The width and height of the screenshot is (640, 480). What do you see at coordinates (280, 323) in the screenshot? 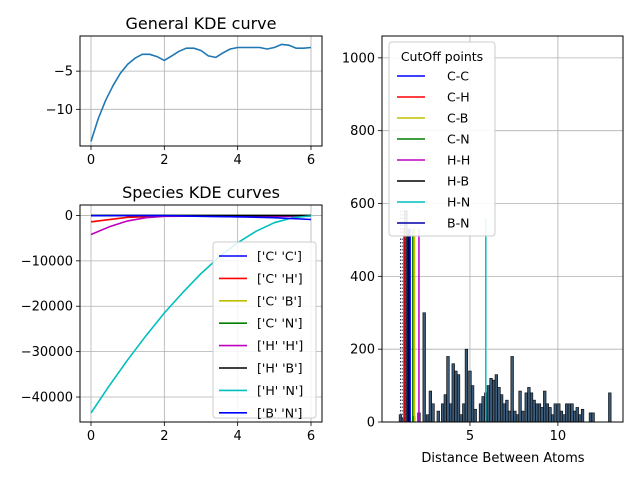
I see `species-kde-legend-label: ['C' 'N']` at bounding box center [280, 323].